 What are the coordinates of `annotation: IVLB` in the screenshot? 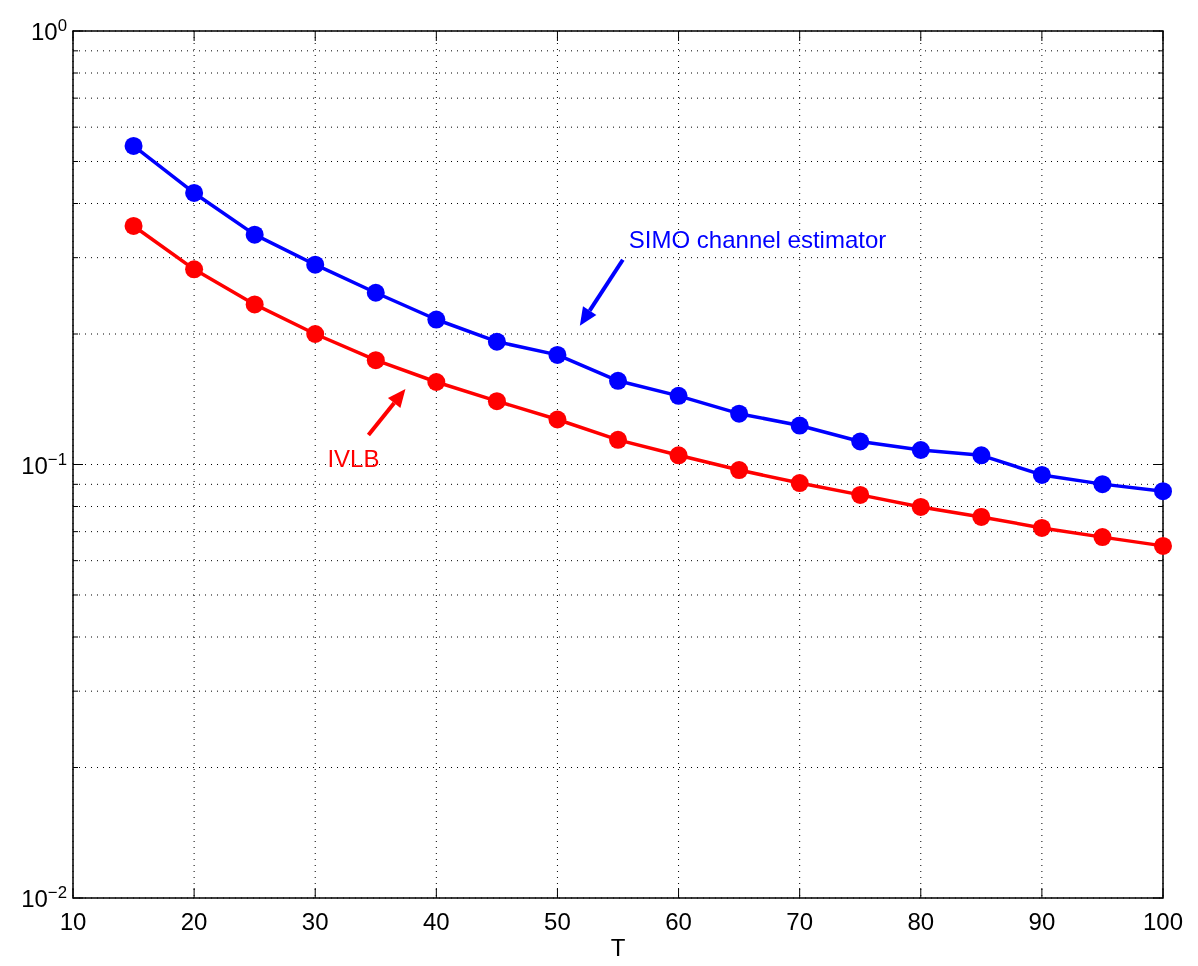 It's located at (353, 459).